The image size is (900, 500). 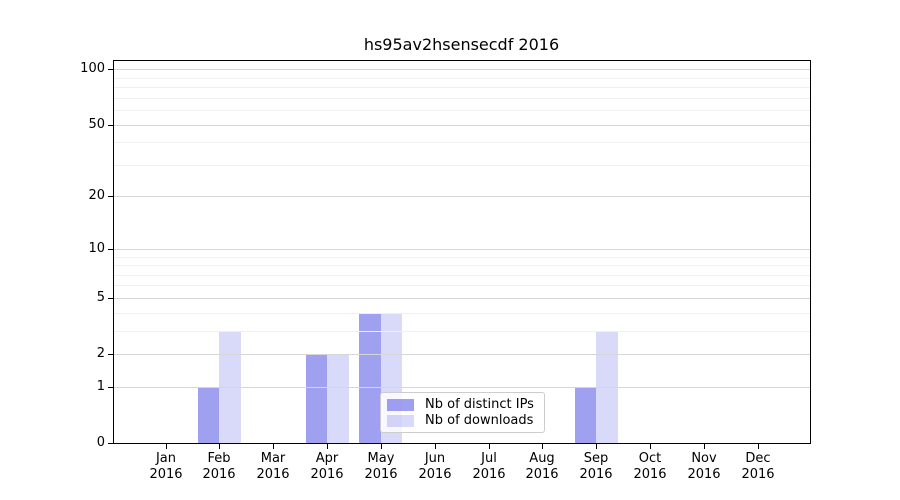 I want to click on bar-nb-of-distinct-ips-feb, so click(x=208, y=414).